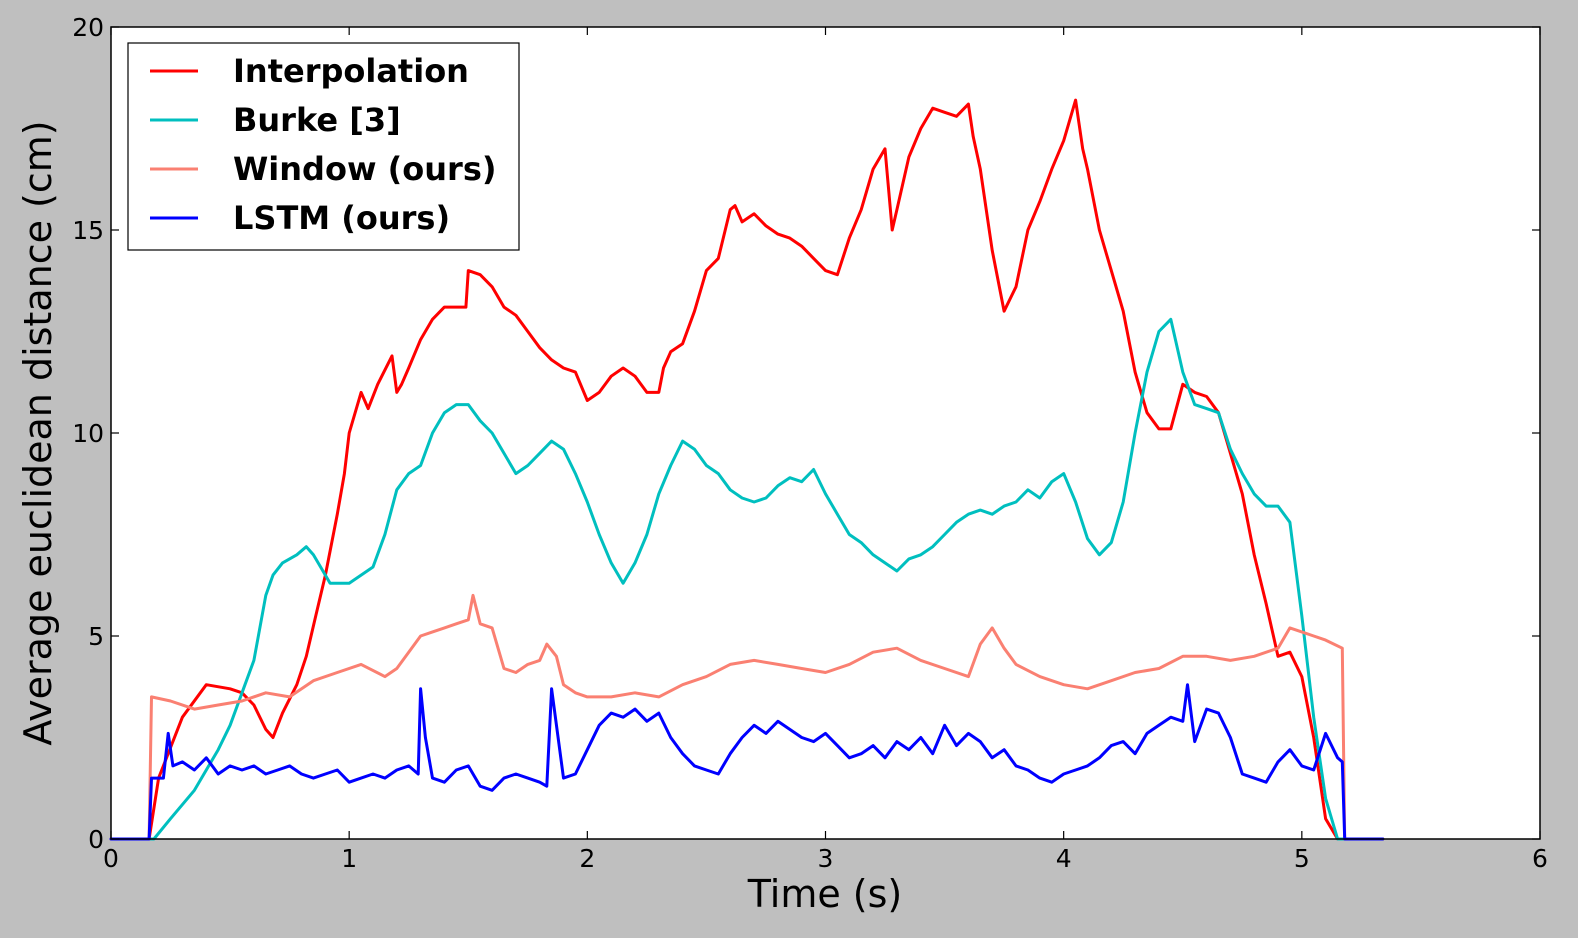 The image size is (1578, 938). What do you see at coordinates (96, 636) in the screenshot?
I see `y-tick-label: 5` at bounding box center [96, 636].